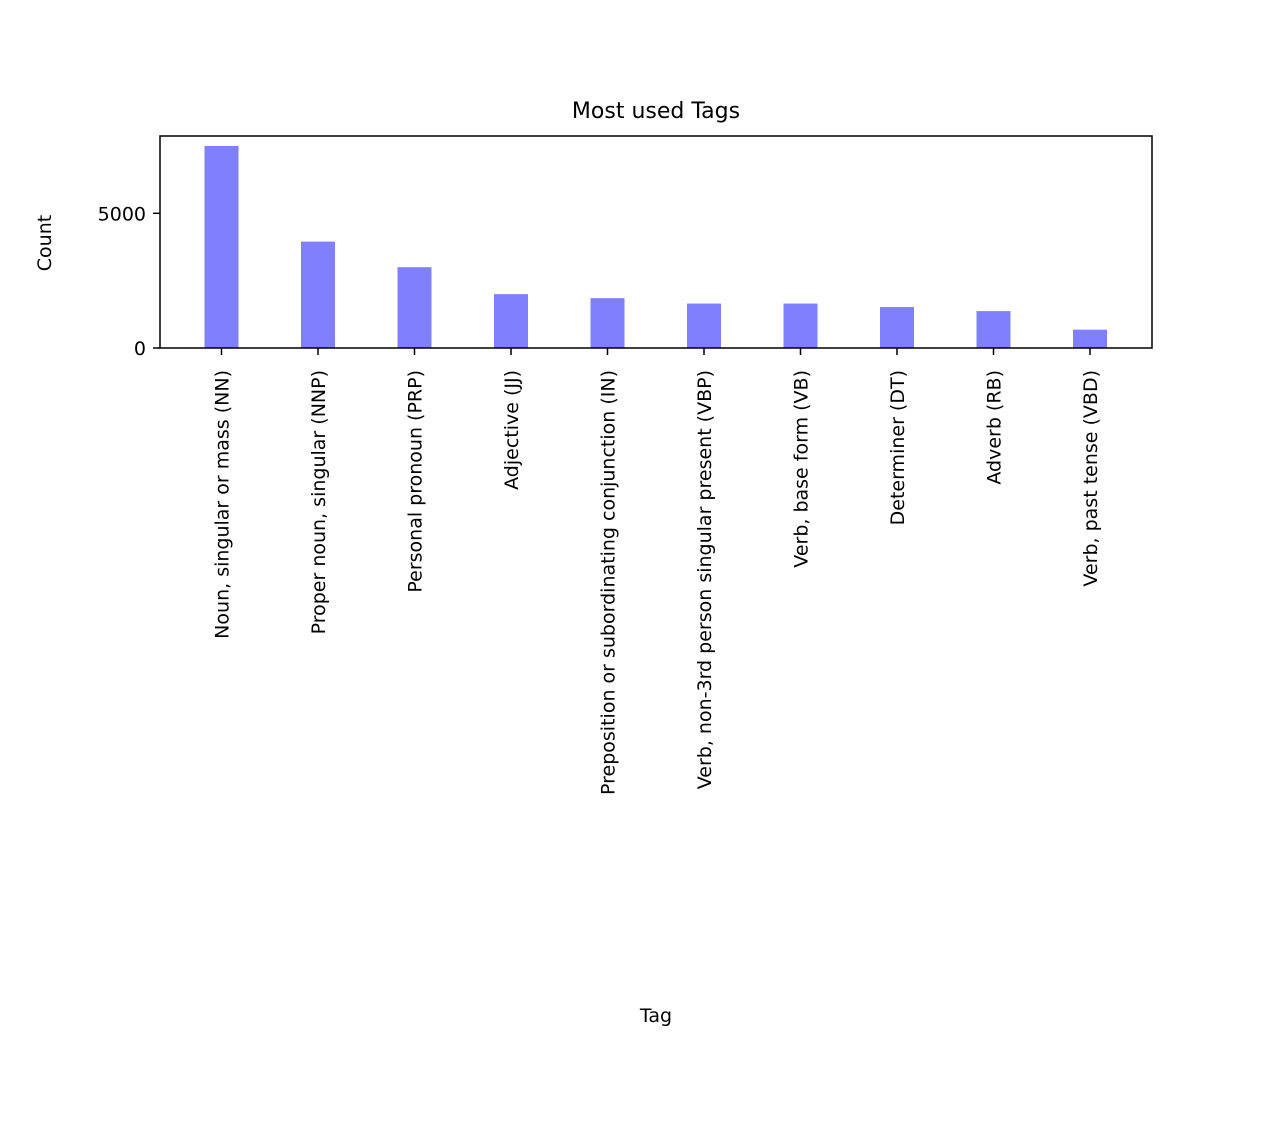  I want to click on x-tick-label: Determiner (DT), so click(898, 447).